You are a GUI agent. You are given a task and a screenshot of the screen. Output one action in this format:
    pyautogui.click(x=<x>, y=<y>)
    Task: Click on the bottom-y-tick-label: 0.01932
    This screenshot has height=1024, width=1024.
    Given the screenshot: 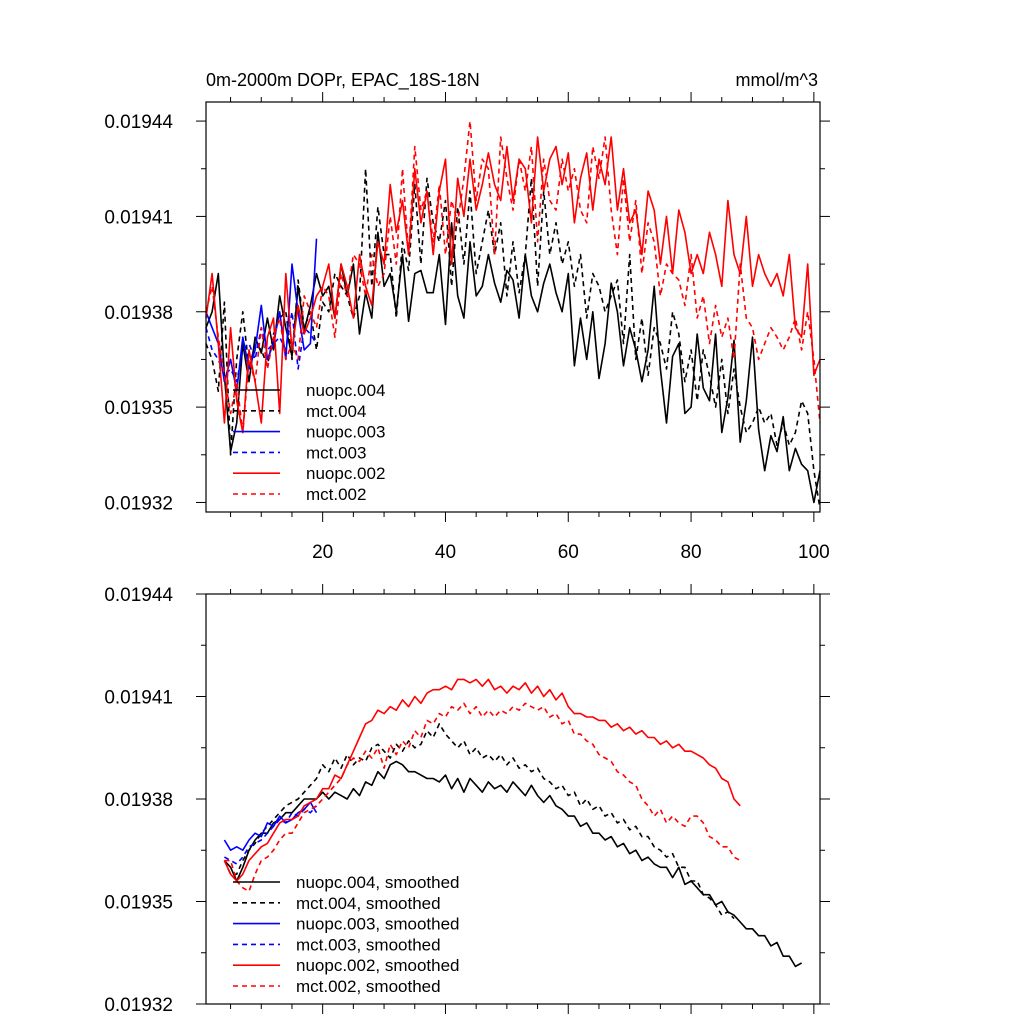 What is the action you would take?
    pyautogui.click(x=138, y=1005)
    